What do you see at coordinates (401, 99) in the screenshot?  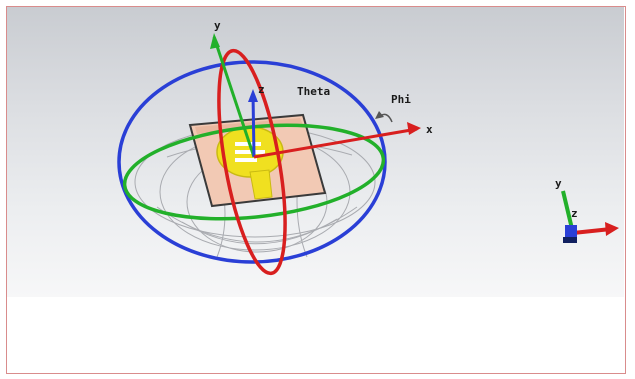 I see `phi-label: Phi` at bounding box center [401, 99].